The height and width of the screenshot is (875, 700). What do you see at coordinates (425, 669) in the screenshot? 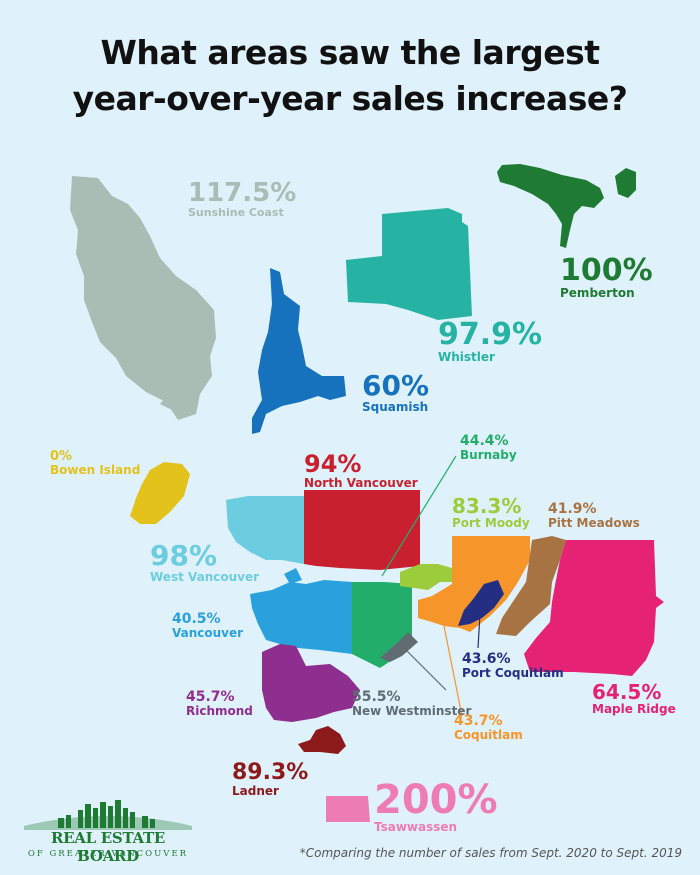
I see `leader-line-new-westminster` at bounding box center [425, 669].